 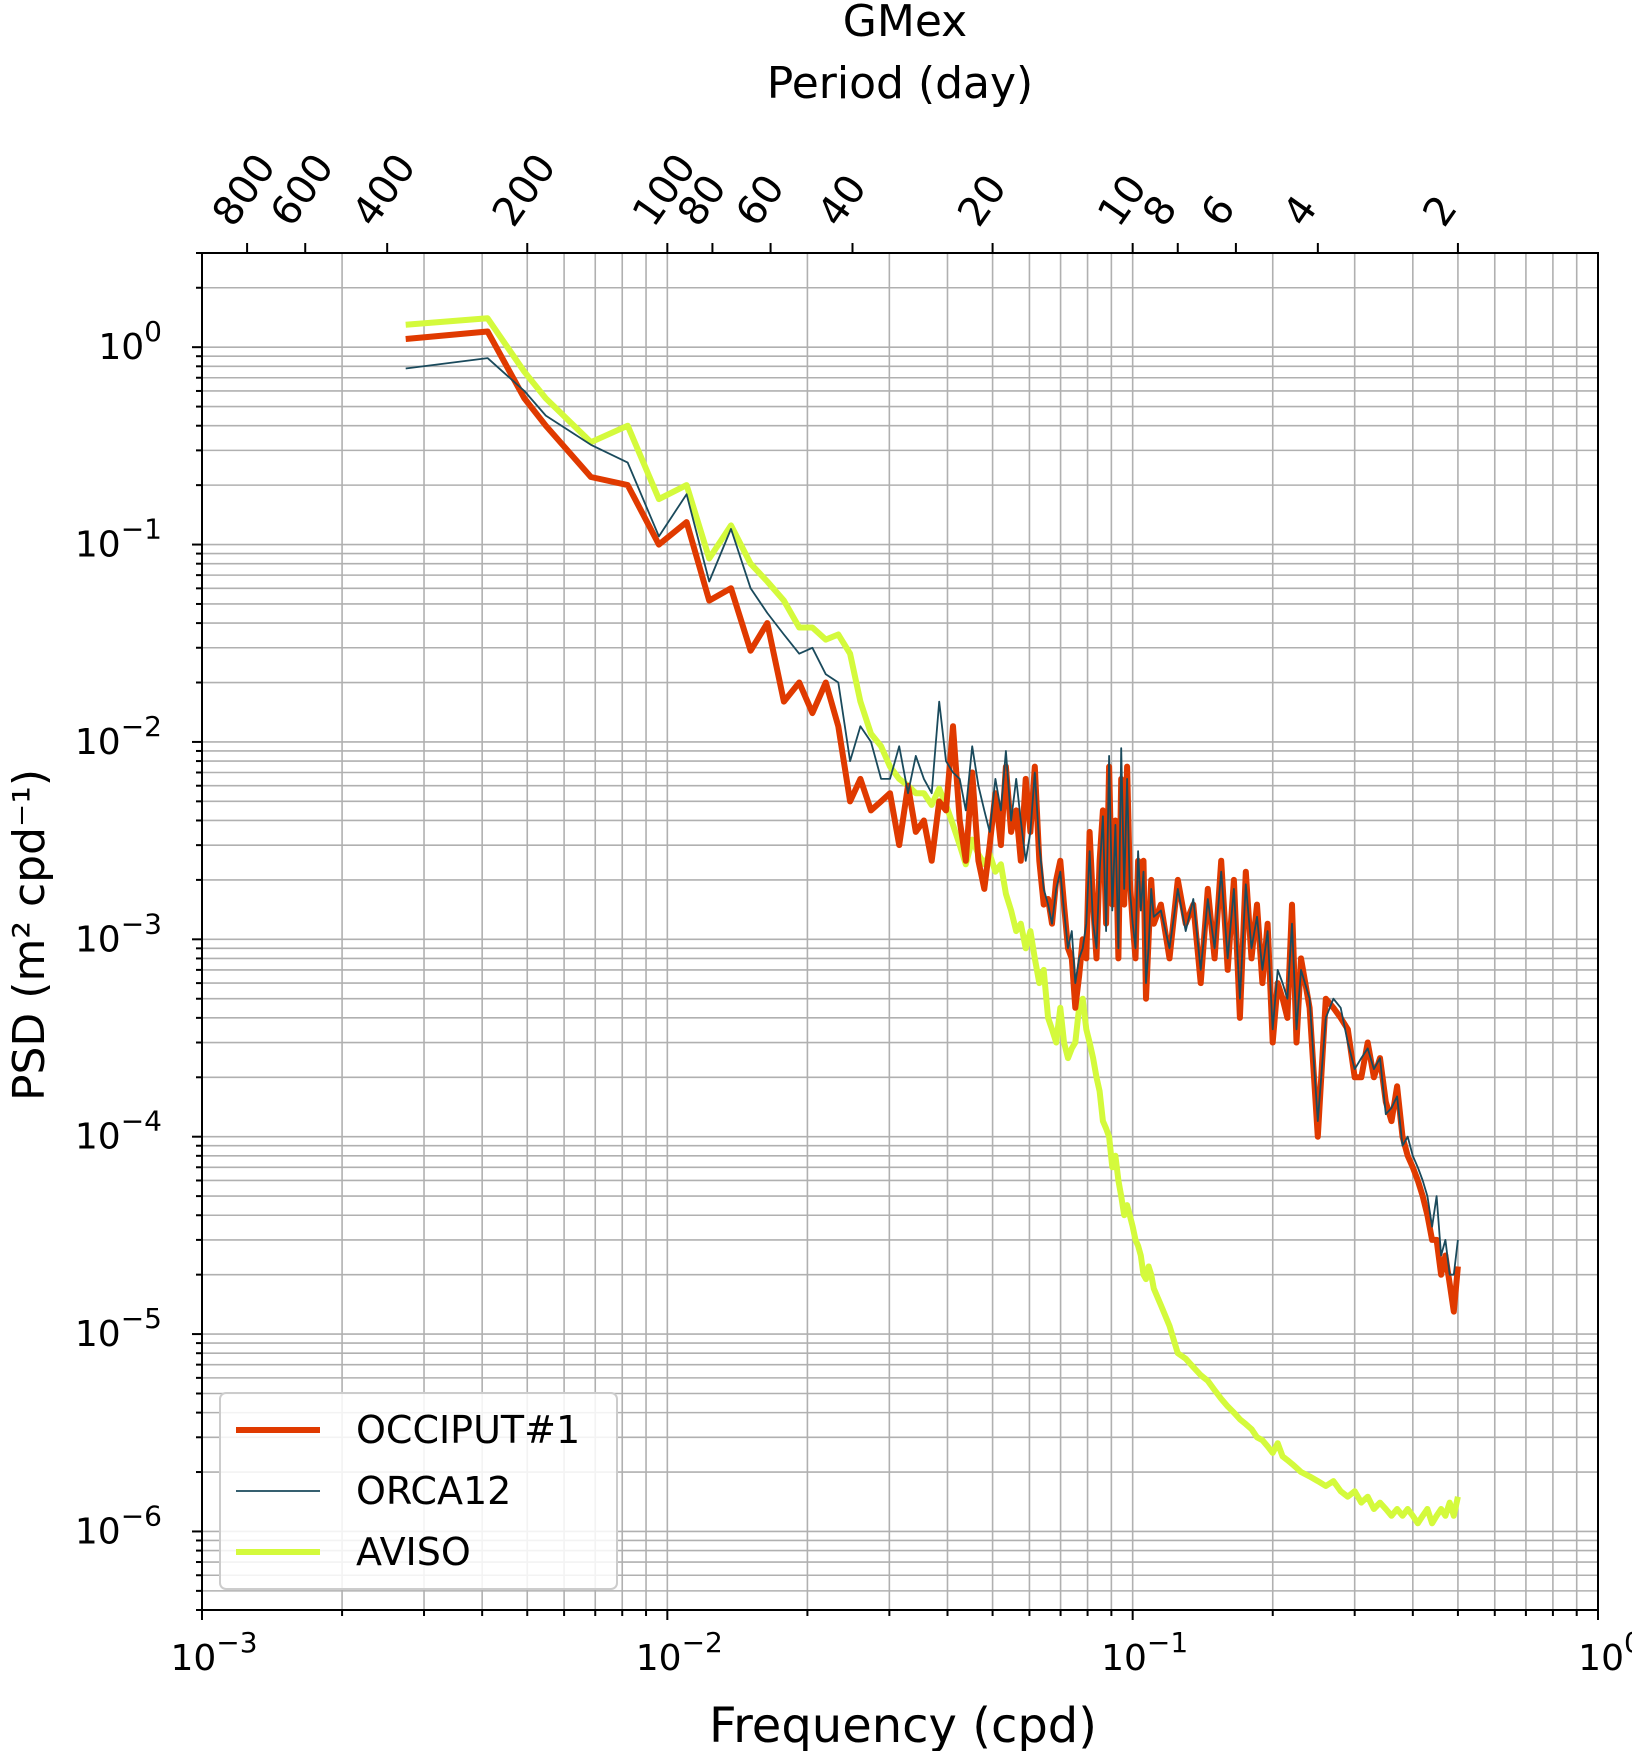 What do you see at coordinates (118, 1328) in the screenshot?
I see `y-tick-label: 10⁻⁵` at bounding box center [118, 1328].